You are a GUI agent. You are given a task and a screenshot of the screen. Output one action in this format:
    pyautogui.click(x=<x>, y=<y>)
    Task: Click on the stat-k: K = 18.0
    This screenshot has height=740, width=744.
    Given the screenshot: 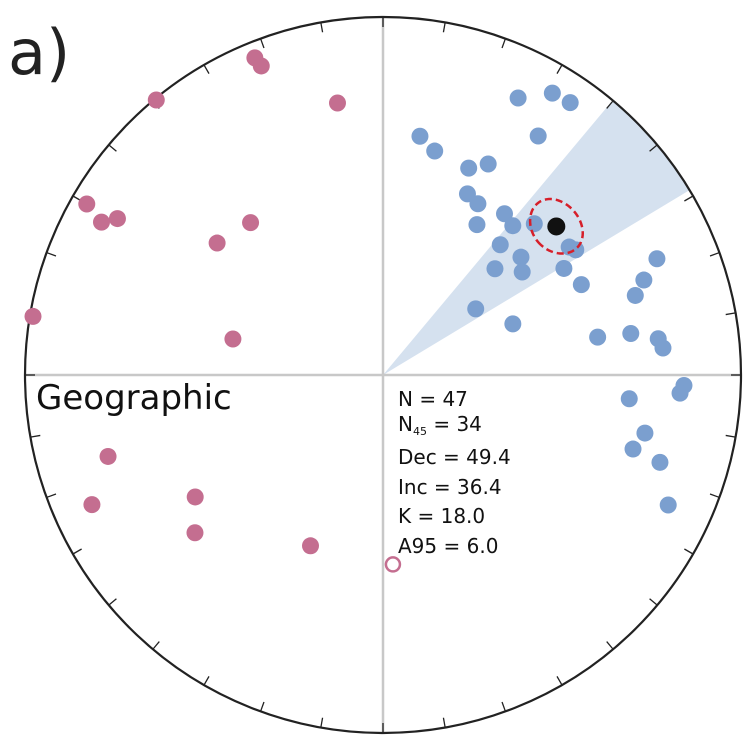 What is the action you would take?
    pyautogui.click(x=441, y=516)
    